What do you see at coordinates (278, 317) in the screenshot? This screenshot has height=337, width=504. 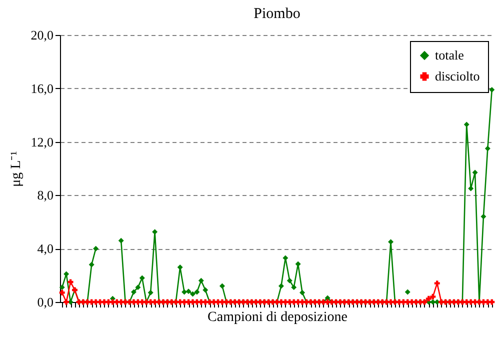 I see `x-axis-title: Campioni di deposizione` at bounding box center [278, 317].